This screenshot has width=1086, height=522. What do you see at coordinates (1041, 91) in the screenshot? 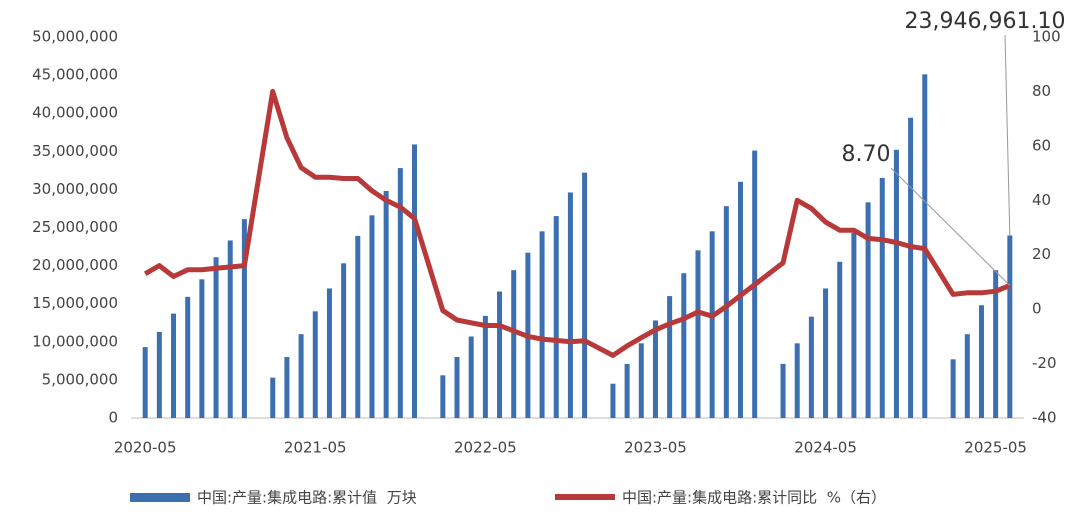
I see `y2-tick-label: 80` at bounding box center [1041, 91].